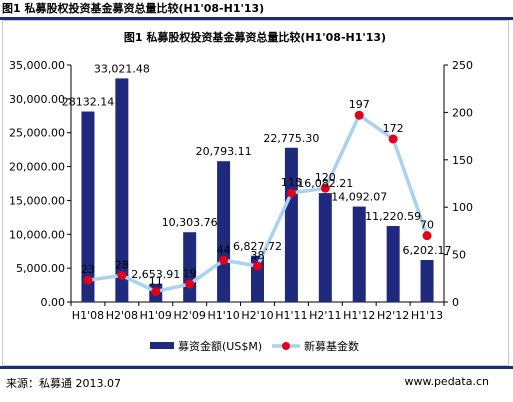 The width and height of the screenshot is (513, 402). I want to click on line-value-label: 70, so click(427, 225).